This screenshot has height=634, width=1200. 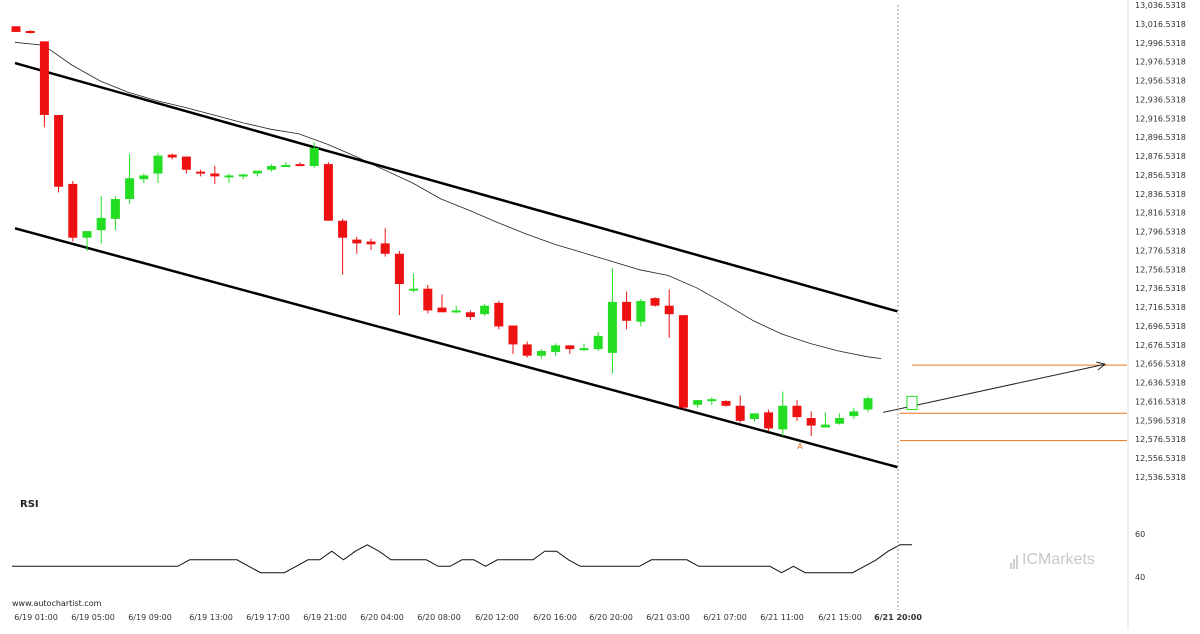 What do you see at coordinates (462, 559) in the screenshot?
I see `rsi-line` at bounding box center [462, 559].